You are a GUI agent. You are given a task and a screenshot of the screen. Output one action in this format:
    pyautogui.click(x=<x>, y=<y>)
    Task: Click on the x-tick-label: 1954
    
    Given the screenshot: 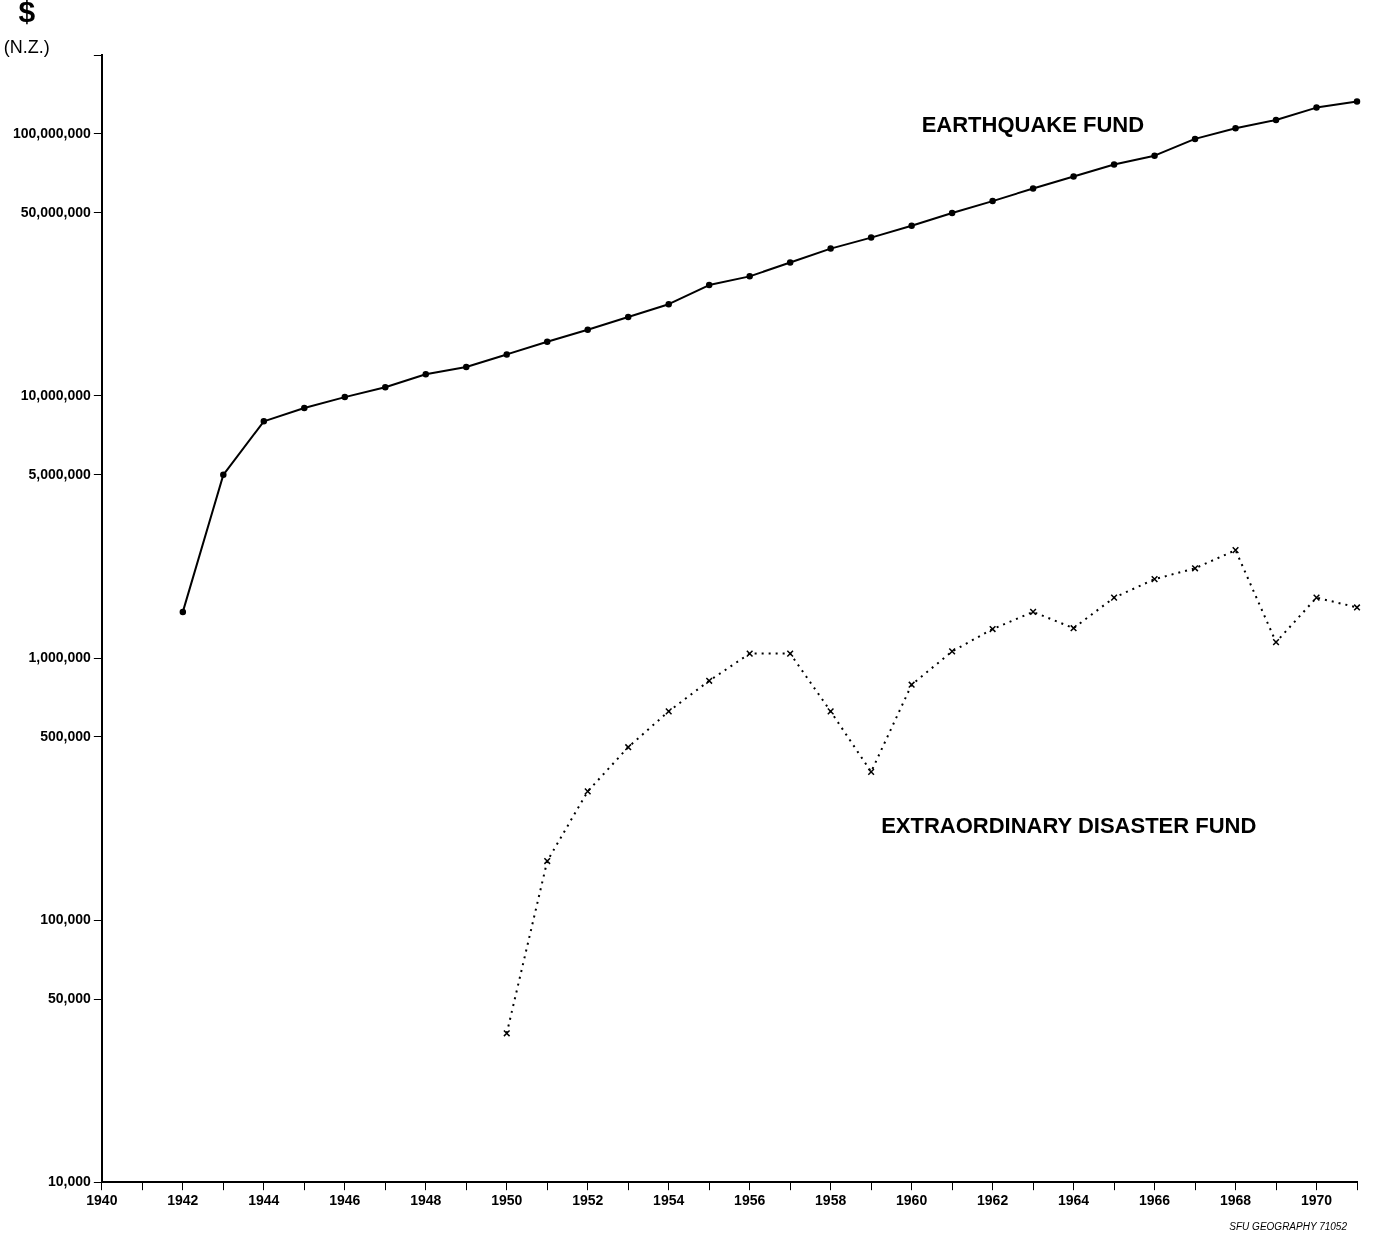 What is the action you would take?
    pyautogui.click(x=669, y=1200)
    